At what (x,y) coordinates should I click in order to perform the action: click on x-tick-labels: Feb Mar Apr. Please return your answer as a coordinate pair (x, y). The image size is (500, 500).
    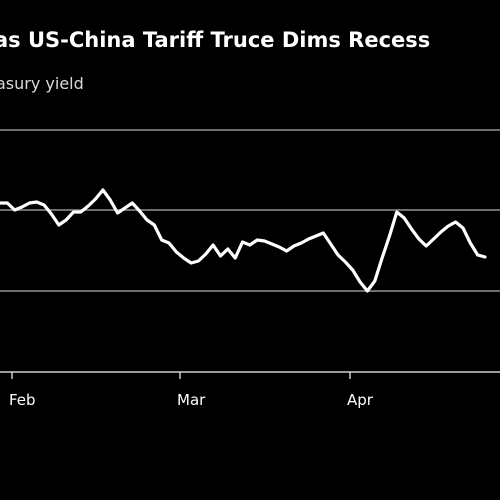
    Looking at the image, I should click on (191, 400).